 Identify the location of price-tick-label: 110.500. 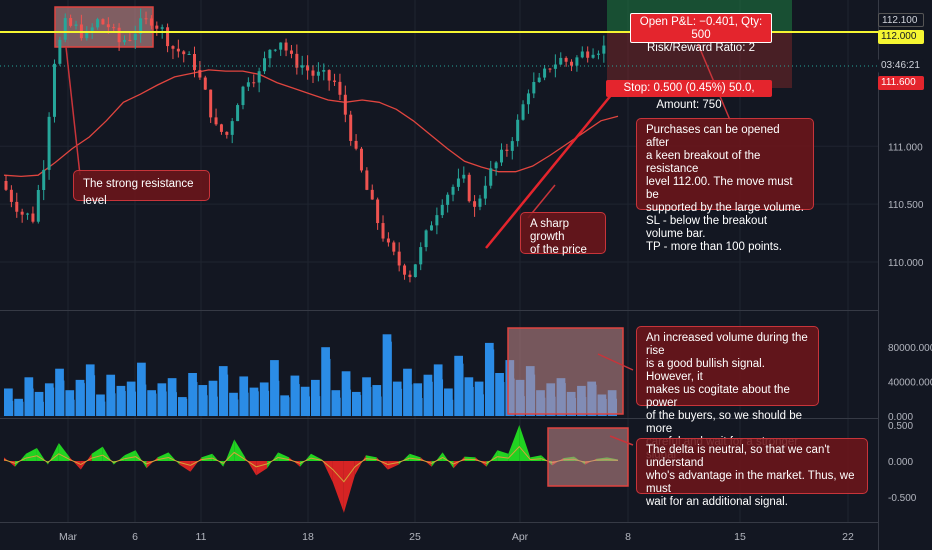
(906, 205).